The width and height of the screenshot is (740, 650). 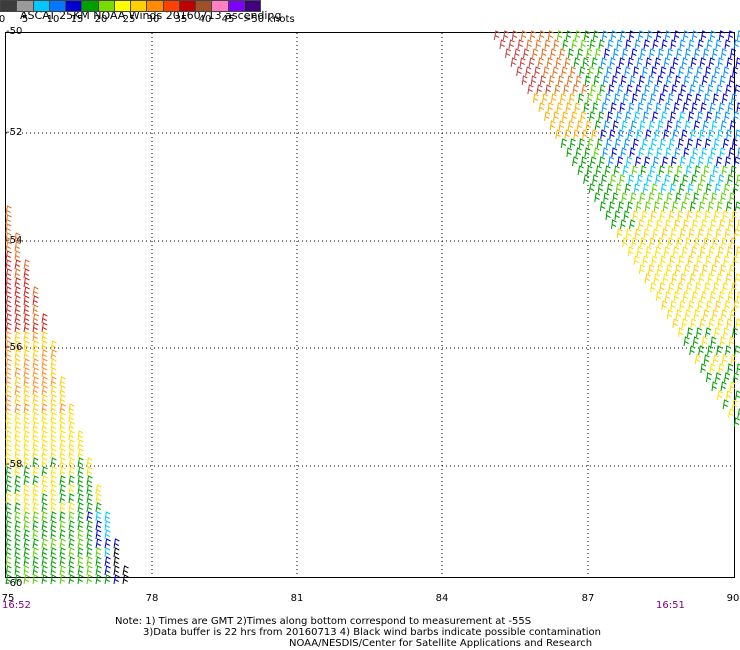 What do you see at coordinates (181, 19) in the screenshot?
I see `legend-label: 35` at bounding box center [181, 19].